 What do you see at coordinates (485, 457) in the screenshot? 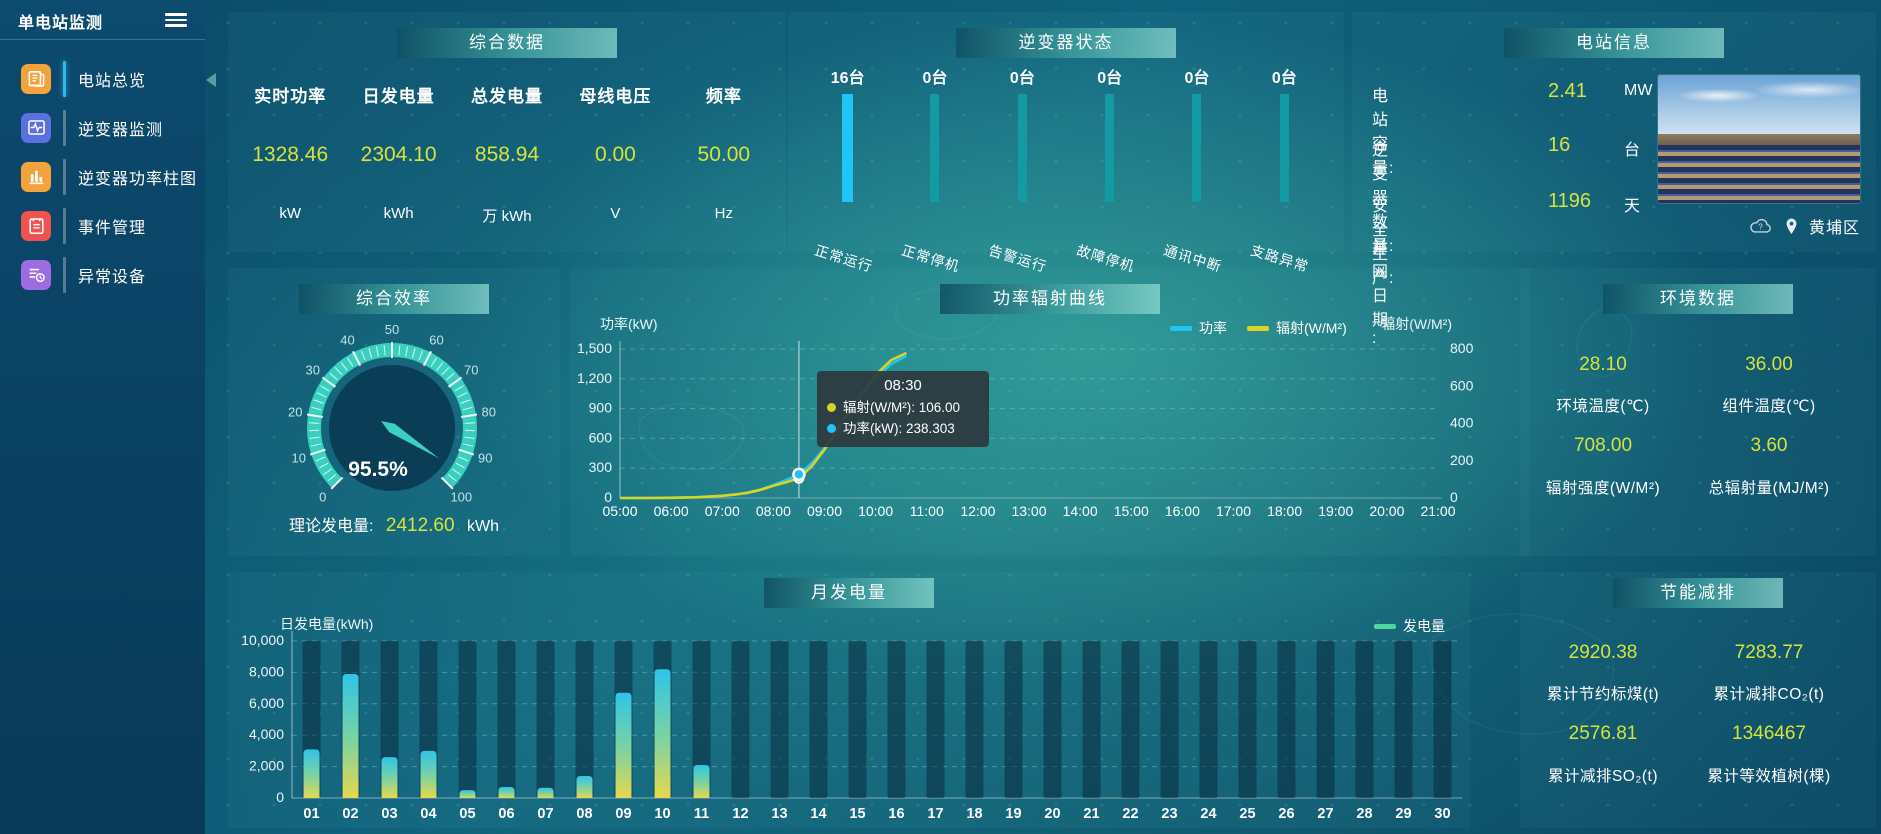
I see `svg-text: 90` at bounding box center [485, 457].